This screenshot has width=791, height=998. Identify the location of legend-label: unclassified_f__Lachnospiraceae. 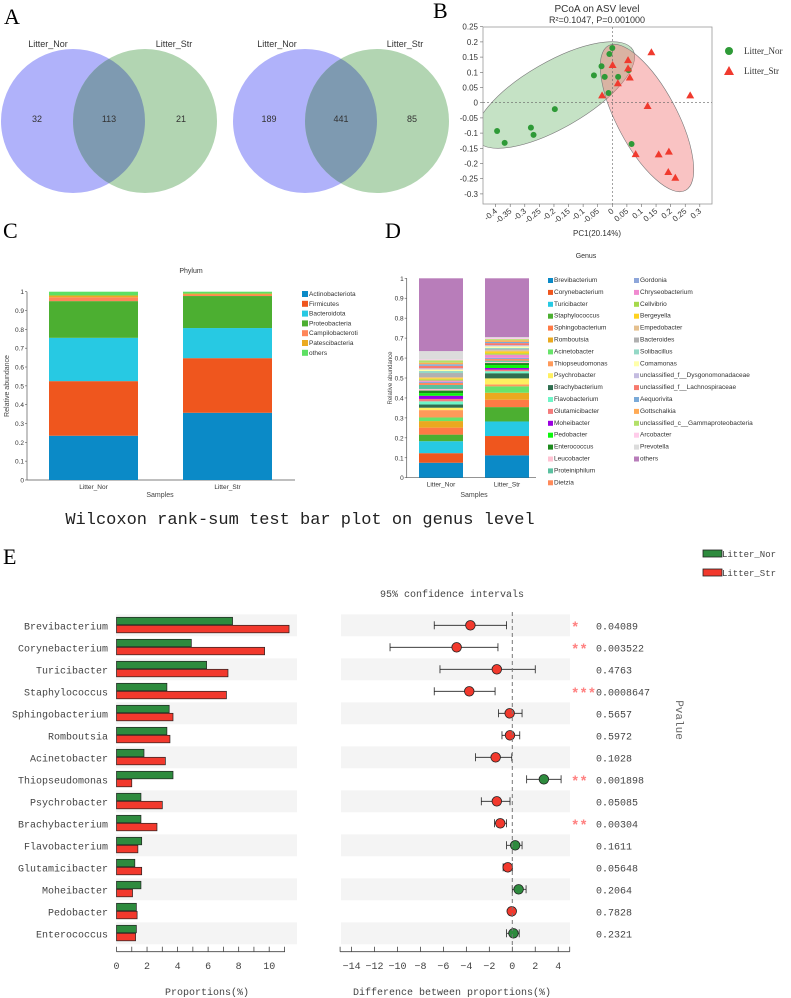
(688, 387).